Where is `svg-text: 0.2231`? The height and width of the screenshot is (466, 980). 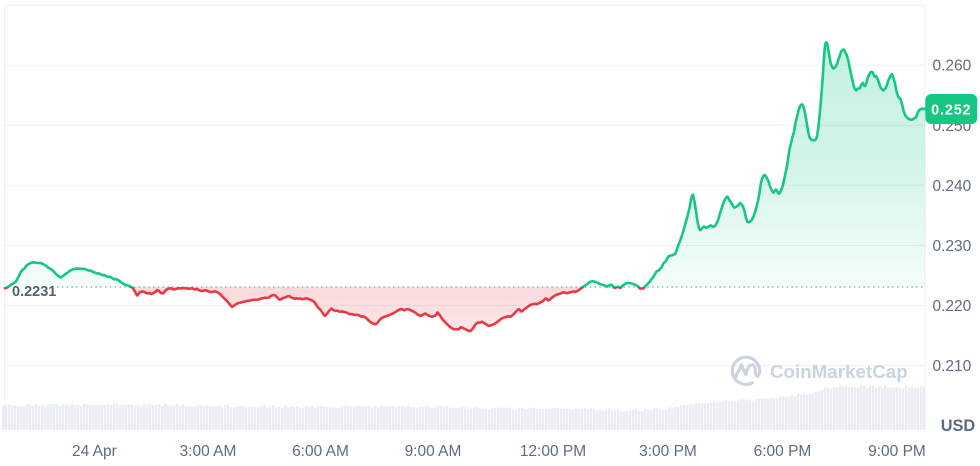 svg-text: 0.2231 is located at coordinates (34, 292).